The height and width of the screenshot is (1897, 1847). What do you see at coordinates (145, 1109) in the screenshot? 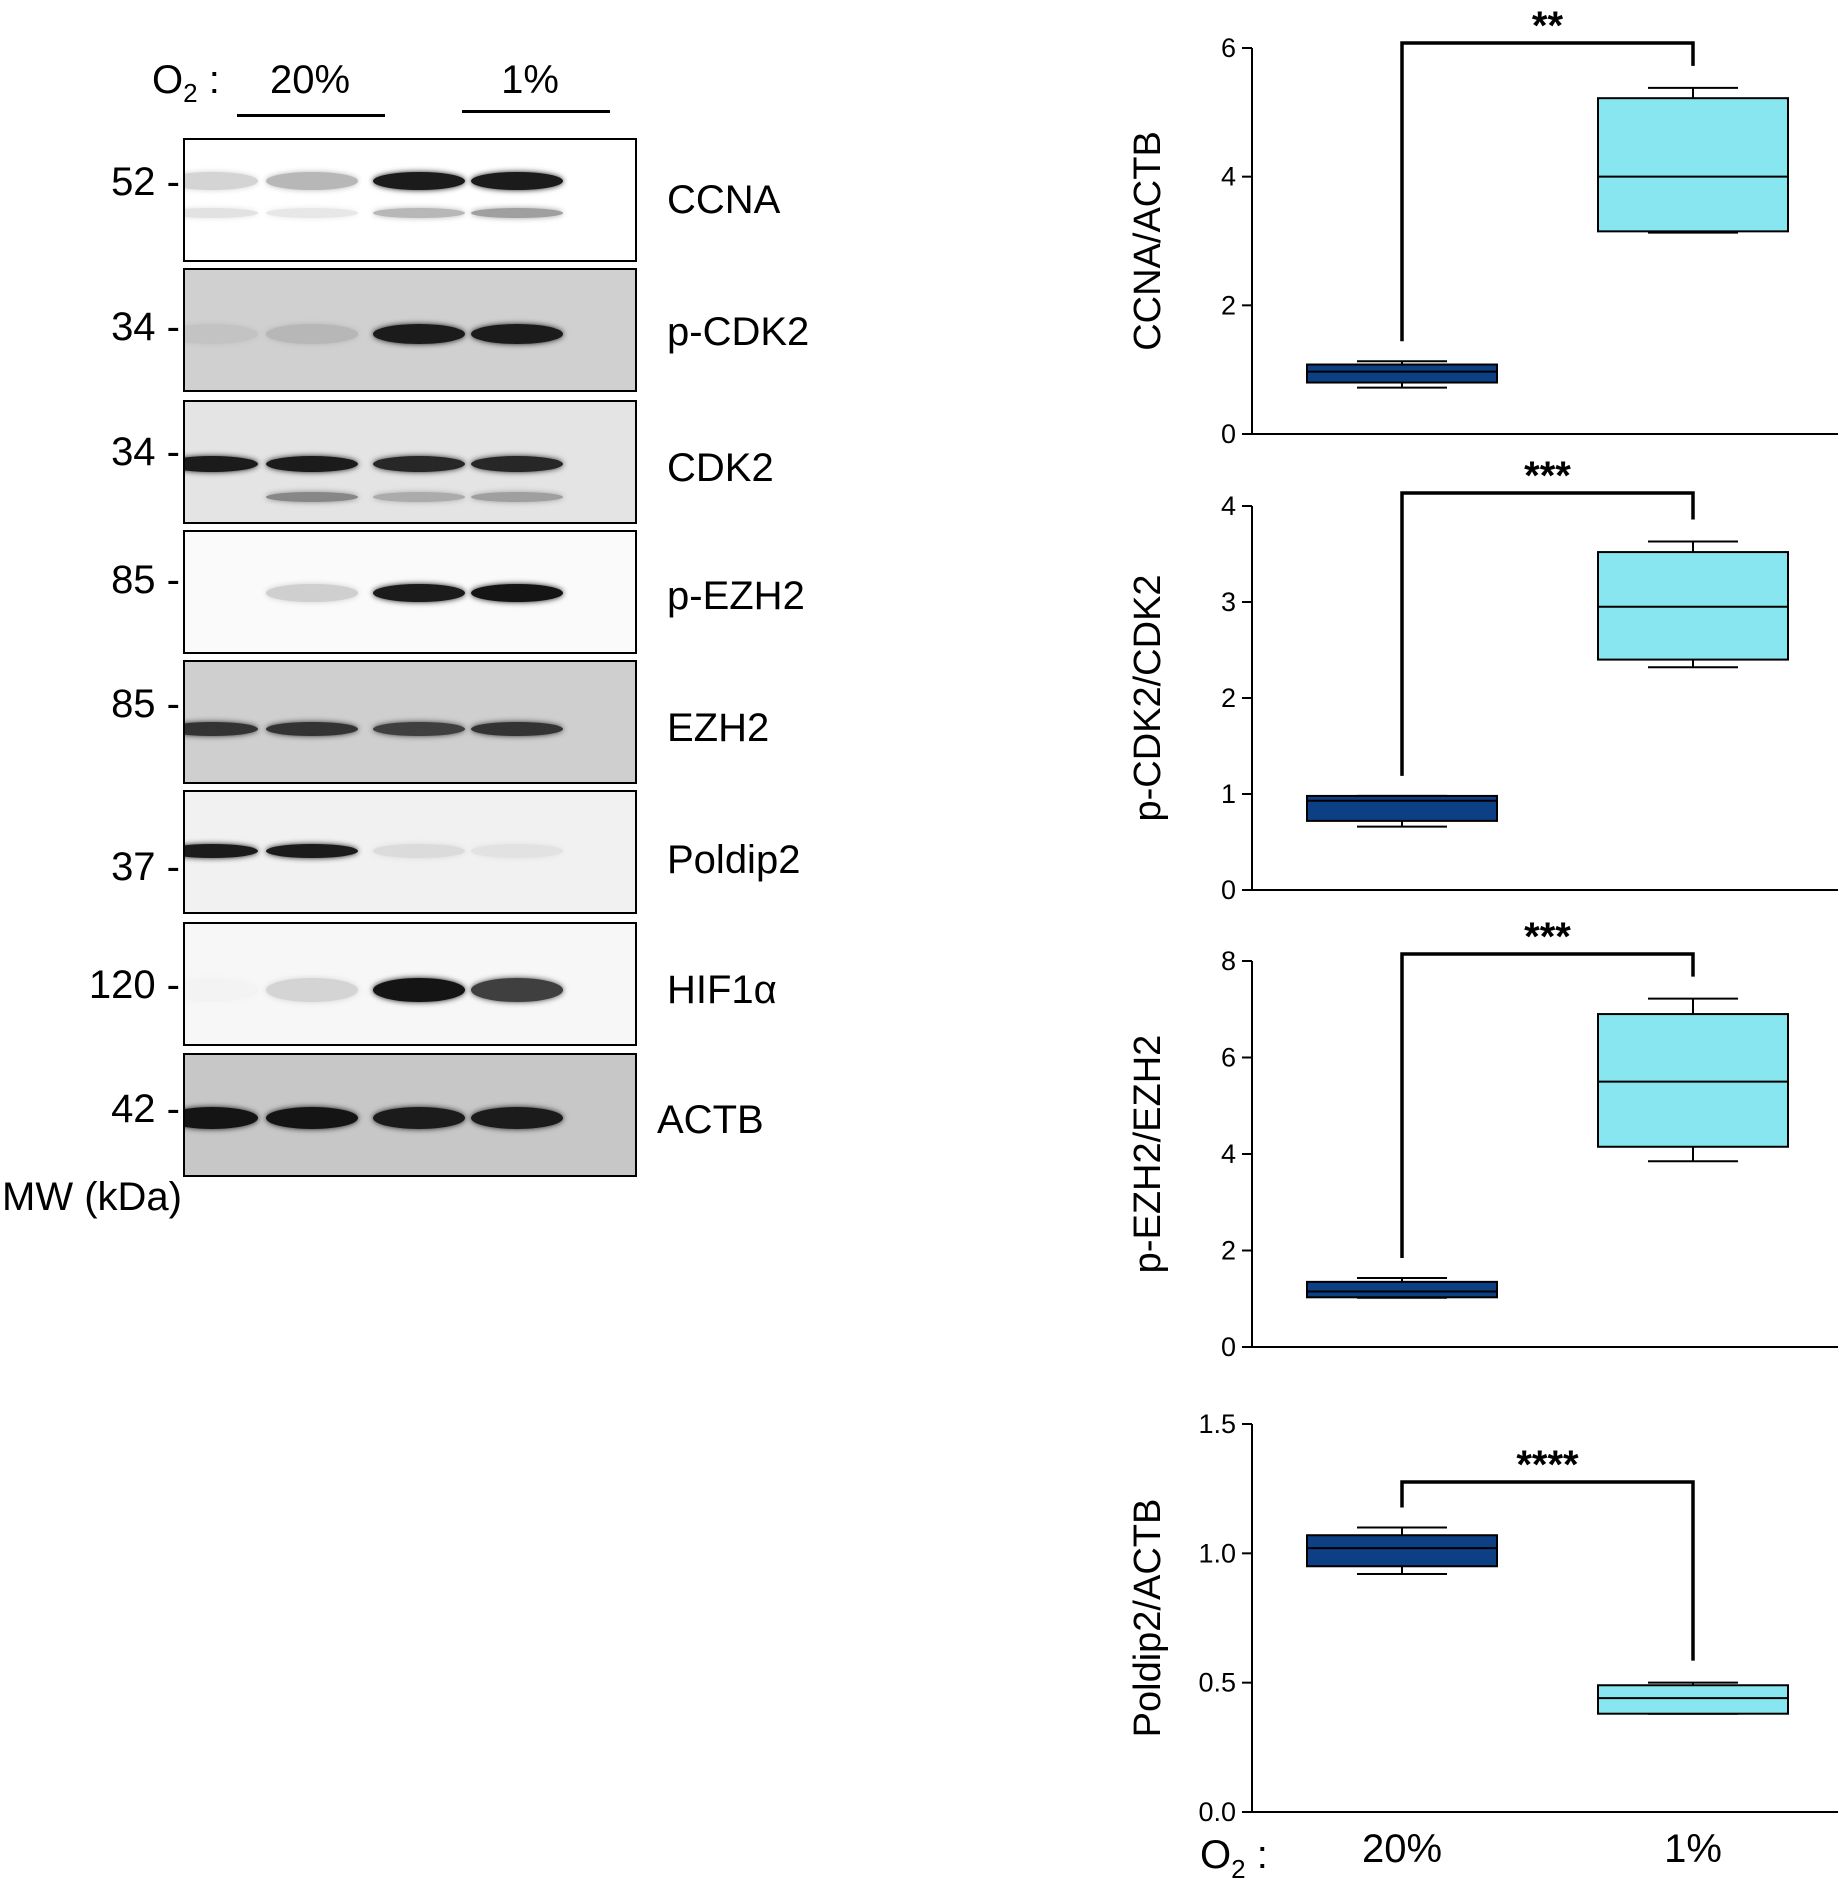
I see `blot-mw-marker-7: 42 -` at bounding box center [145, 1109].